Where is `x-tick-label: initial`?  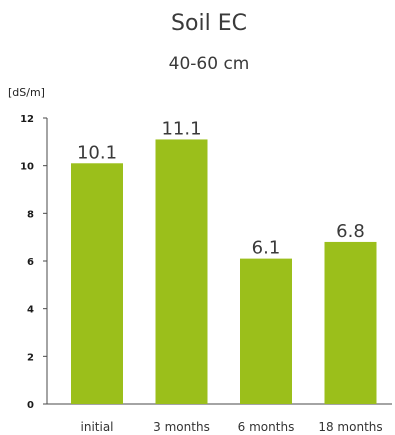
x-tick-label: initial is located at coordinates (97, 427).